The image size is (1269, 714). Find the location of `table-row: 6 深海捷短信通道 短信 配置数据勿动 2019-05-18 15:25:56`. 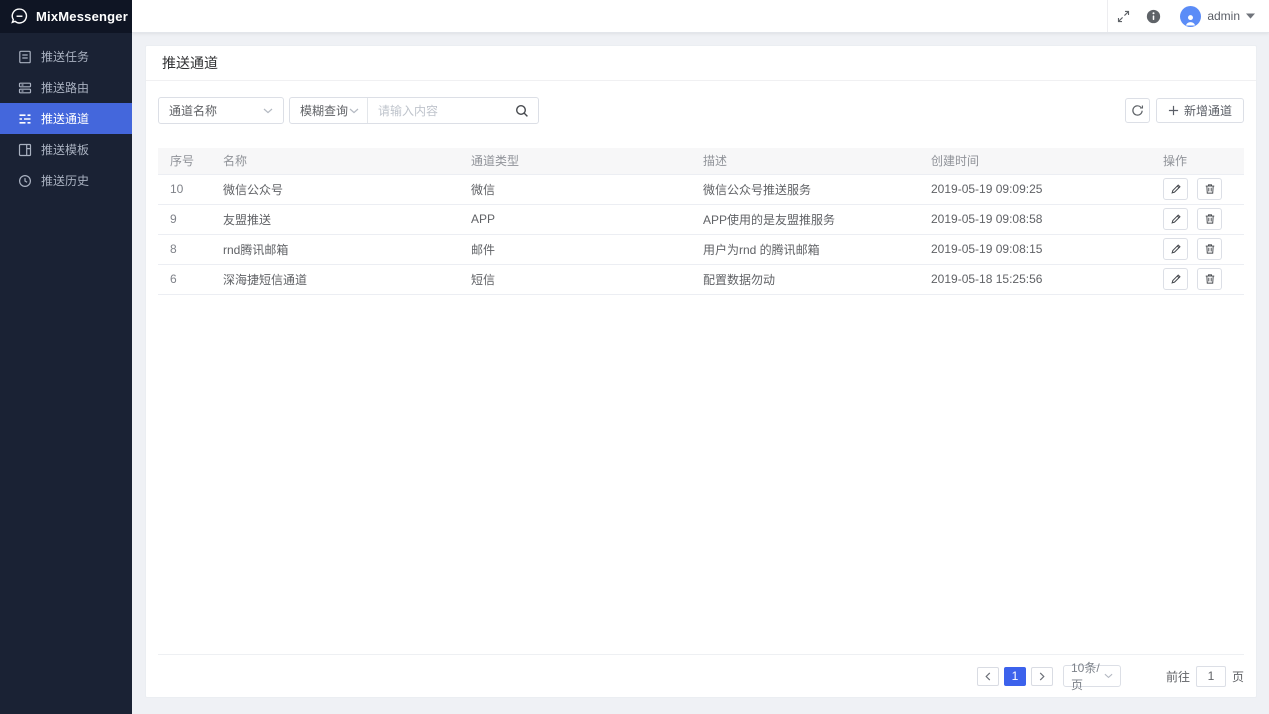

table-row: 6 深海捷短信通道 短信 配置数据勿动 2019-05-18 15:25:56 is located at coordinates (701, 279).